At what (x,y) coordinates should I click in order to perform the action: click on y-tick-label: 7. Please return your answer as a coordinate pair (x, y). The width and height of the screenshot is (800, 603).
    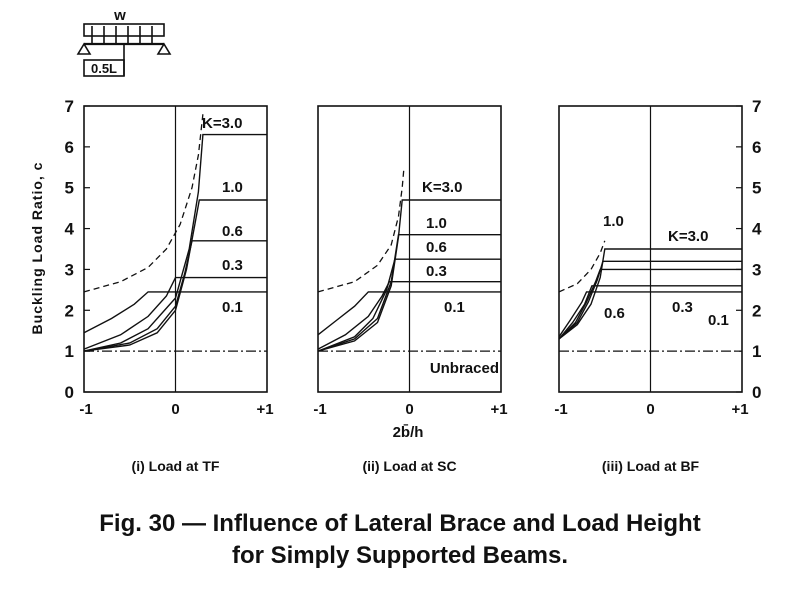
    Looking at the image, I should click on (69, 106).